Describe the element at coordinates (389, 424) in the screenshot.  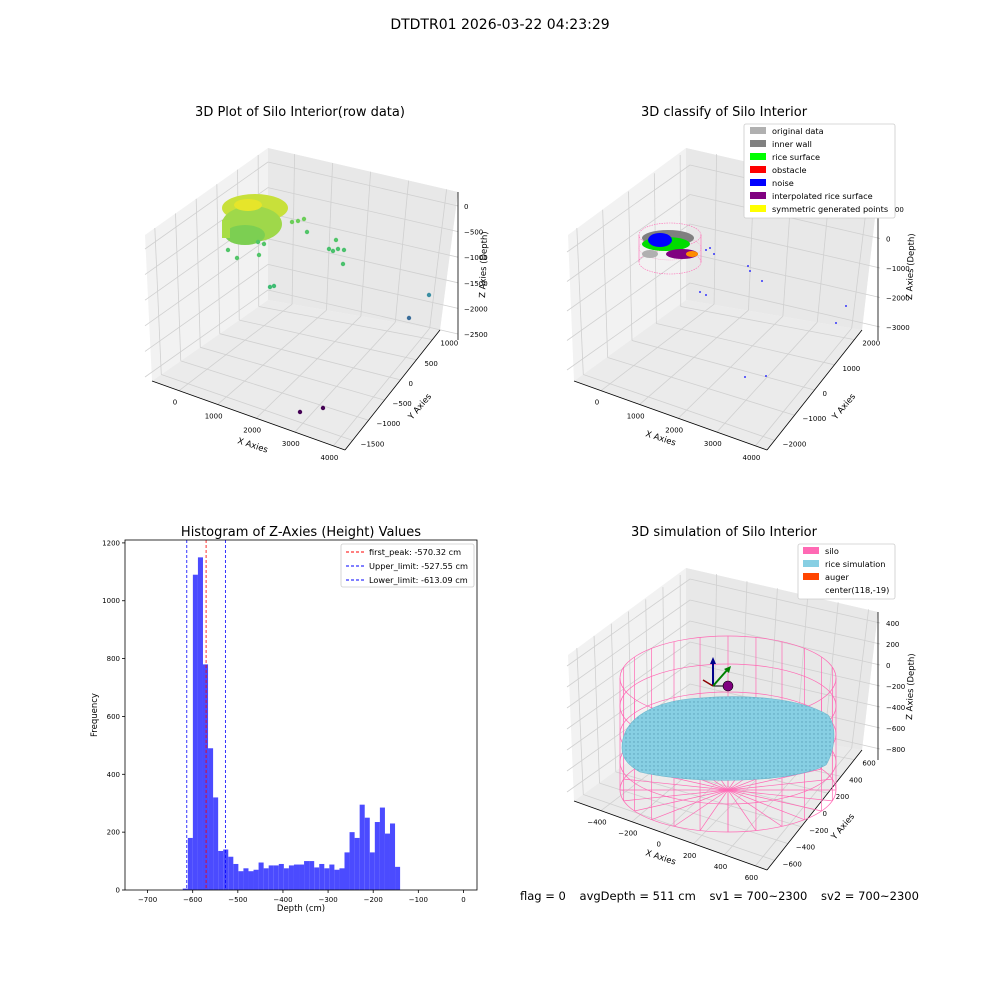
I see `raw-3d-ytick: −1000` at that location.